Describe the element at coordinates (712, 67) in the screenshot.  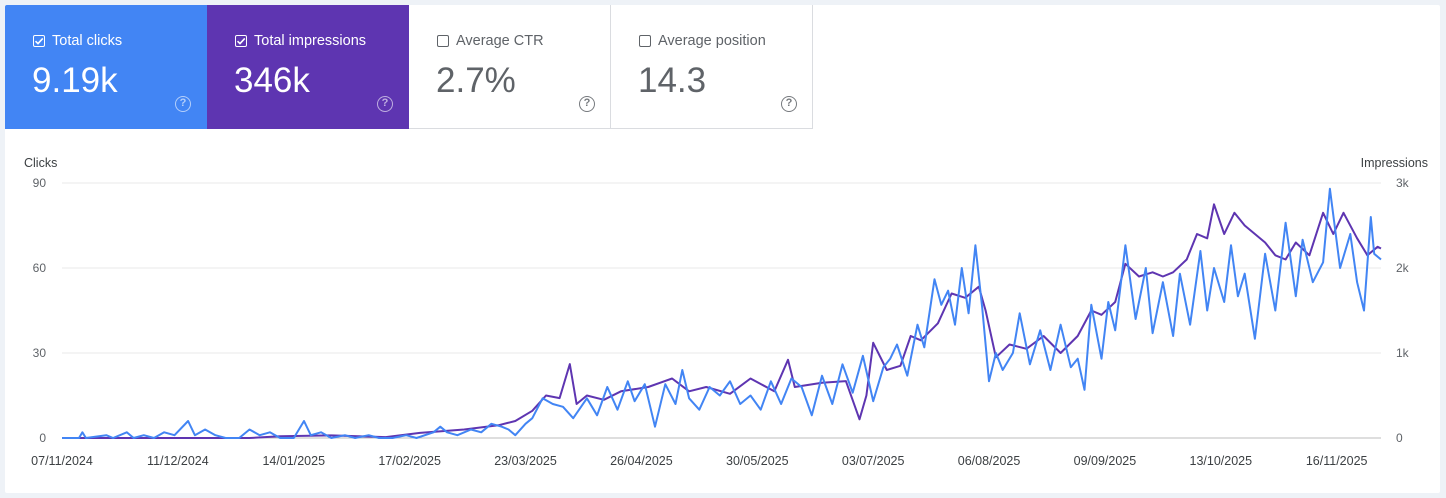
I see `average-position-tile: Average position 14.3 ?` at that location.